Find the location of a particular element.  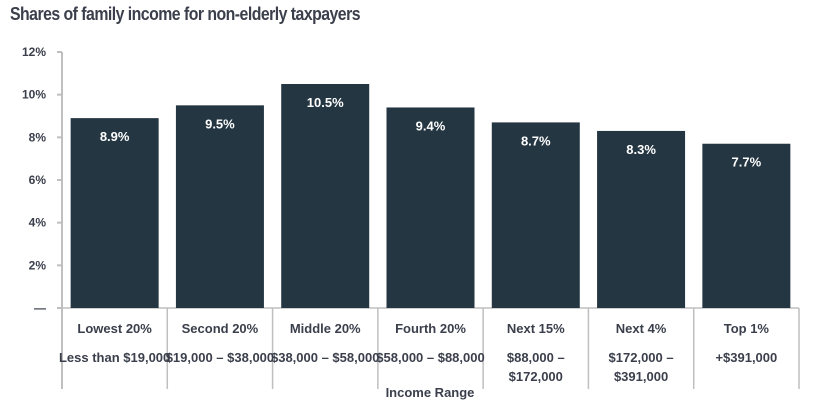

bar-data-label: 9.4% is located at coordinates (431, 125).